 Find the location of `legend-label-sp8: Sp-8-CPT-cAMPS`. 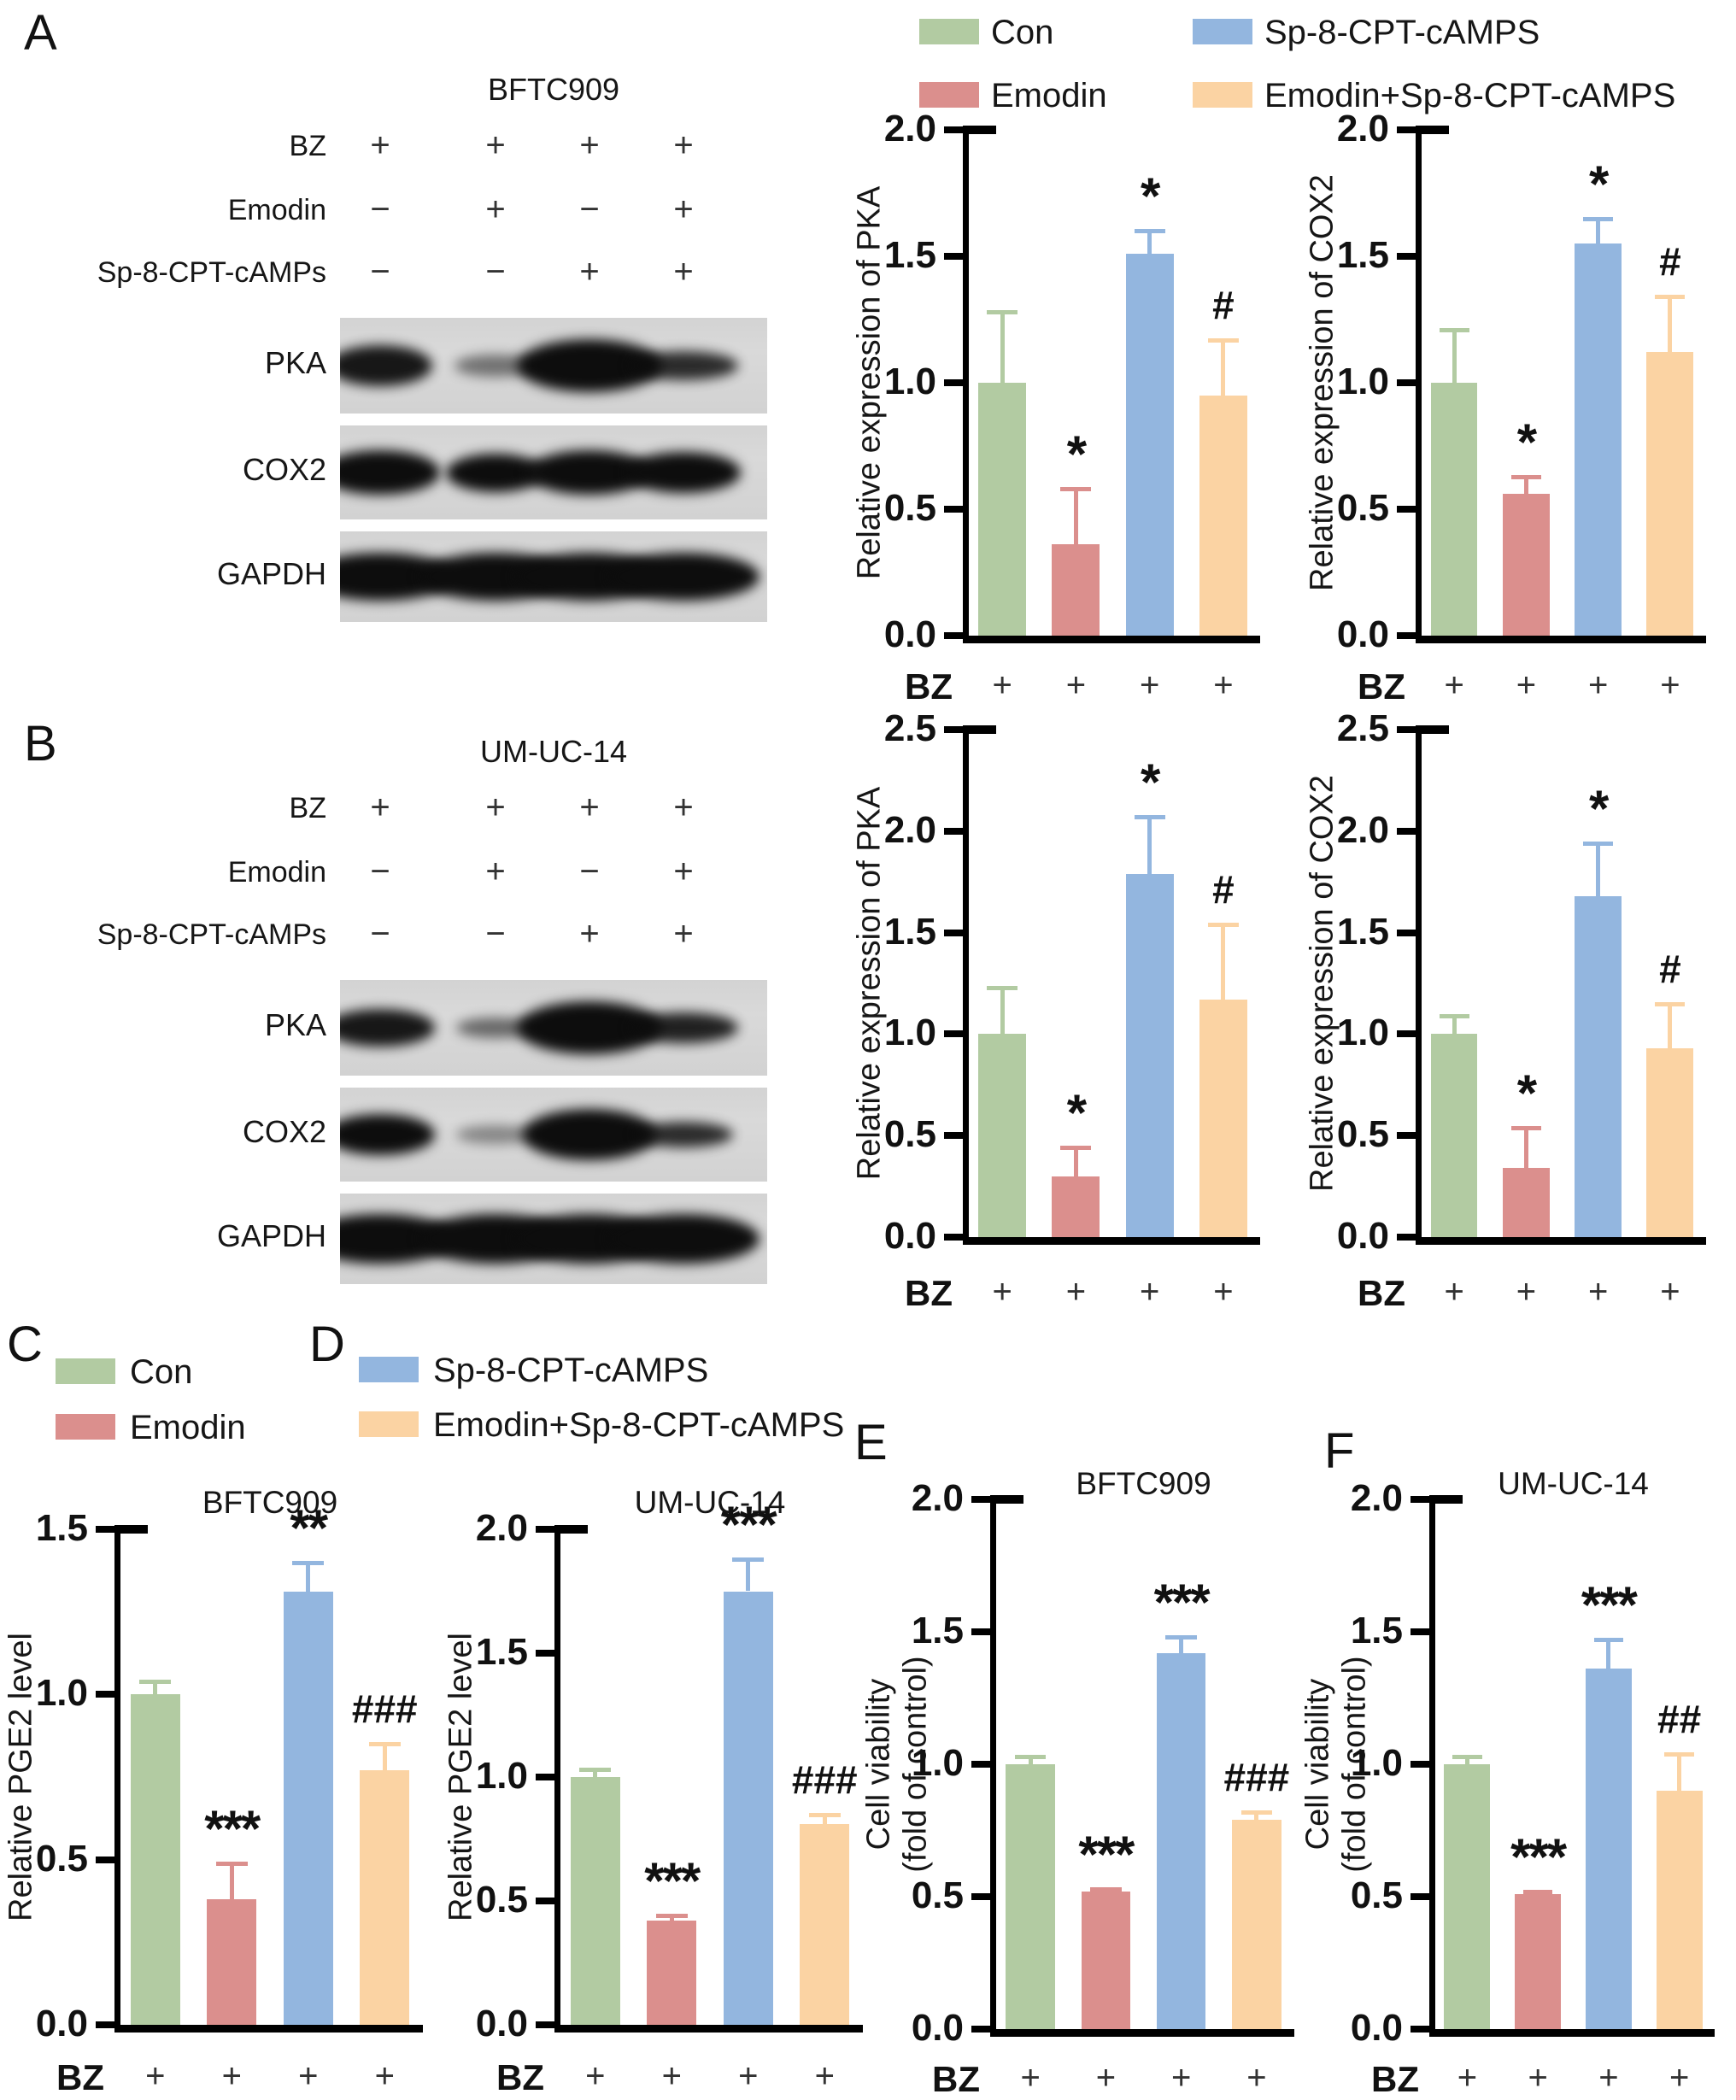

legend-label-sp8: Sp-8-CPT-cAMPS is located at coordinates (571, 1370).